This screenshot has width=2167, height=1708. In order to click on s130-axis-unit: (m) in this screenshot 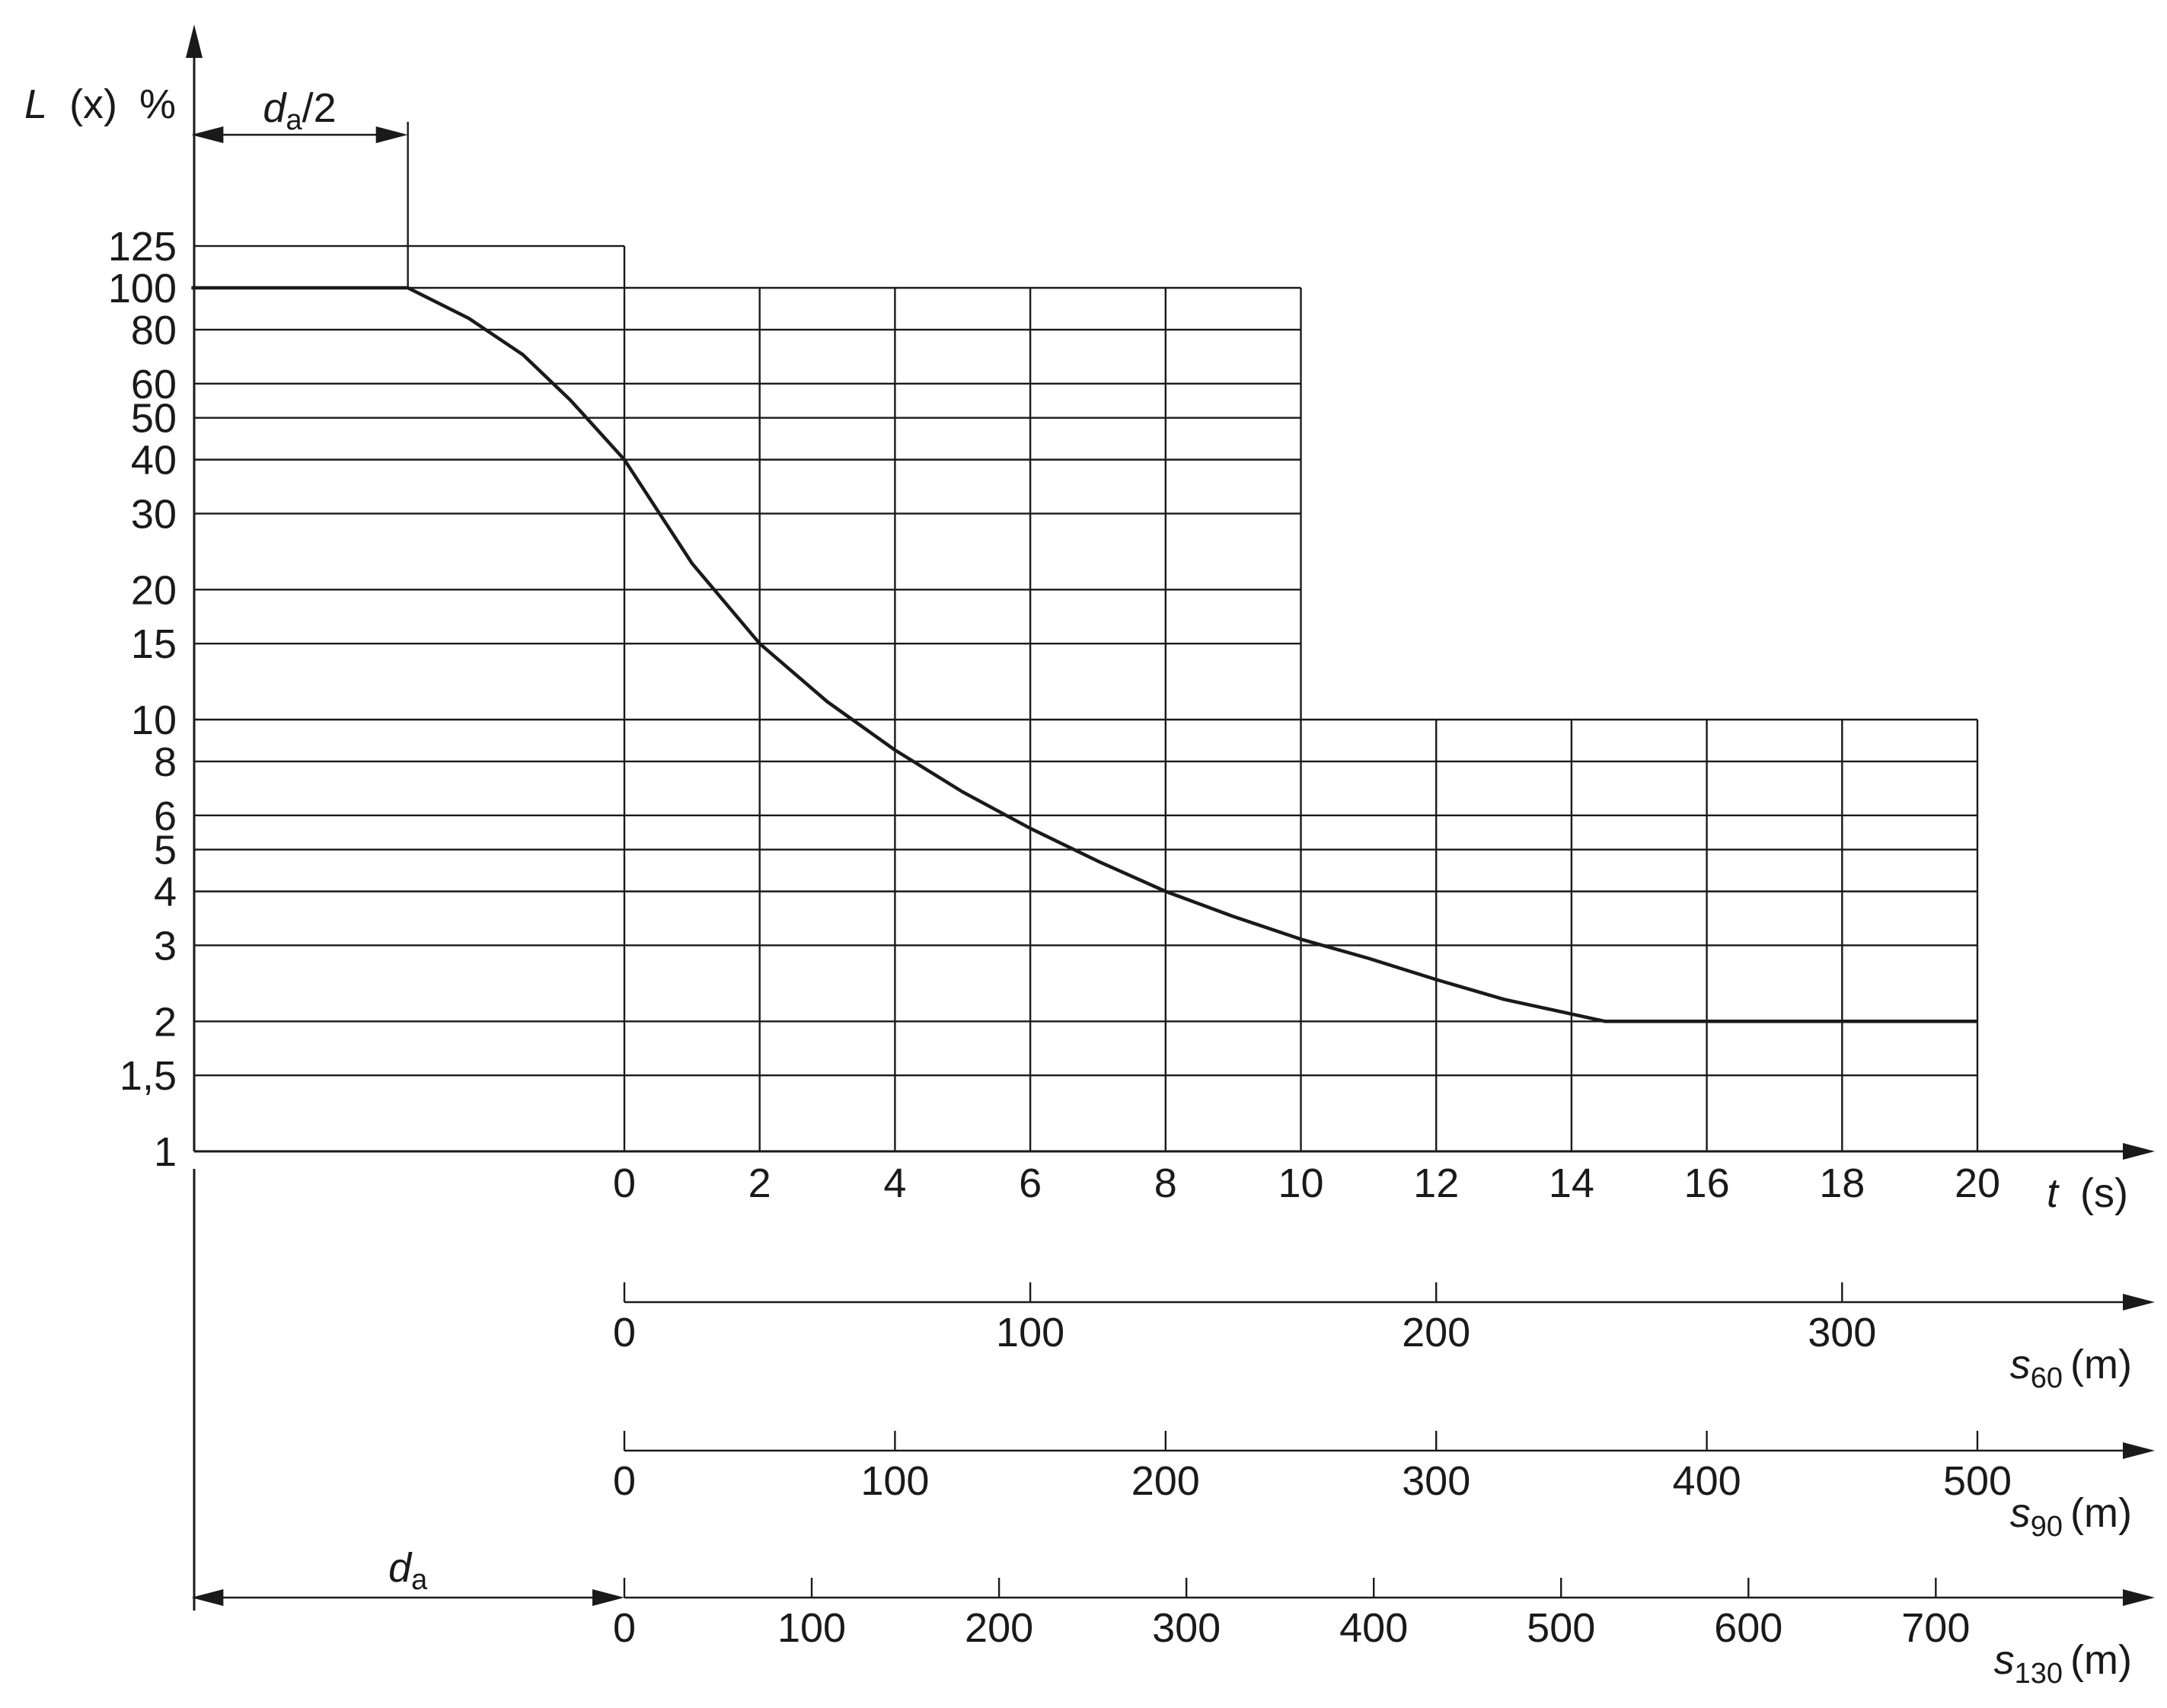, I will do `click(2101, 1660)`.